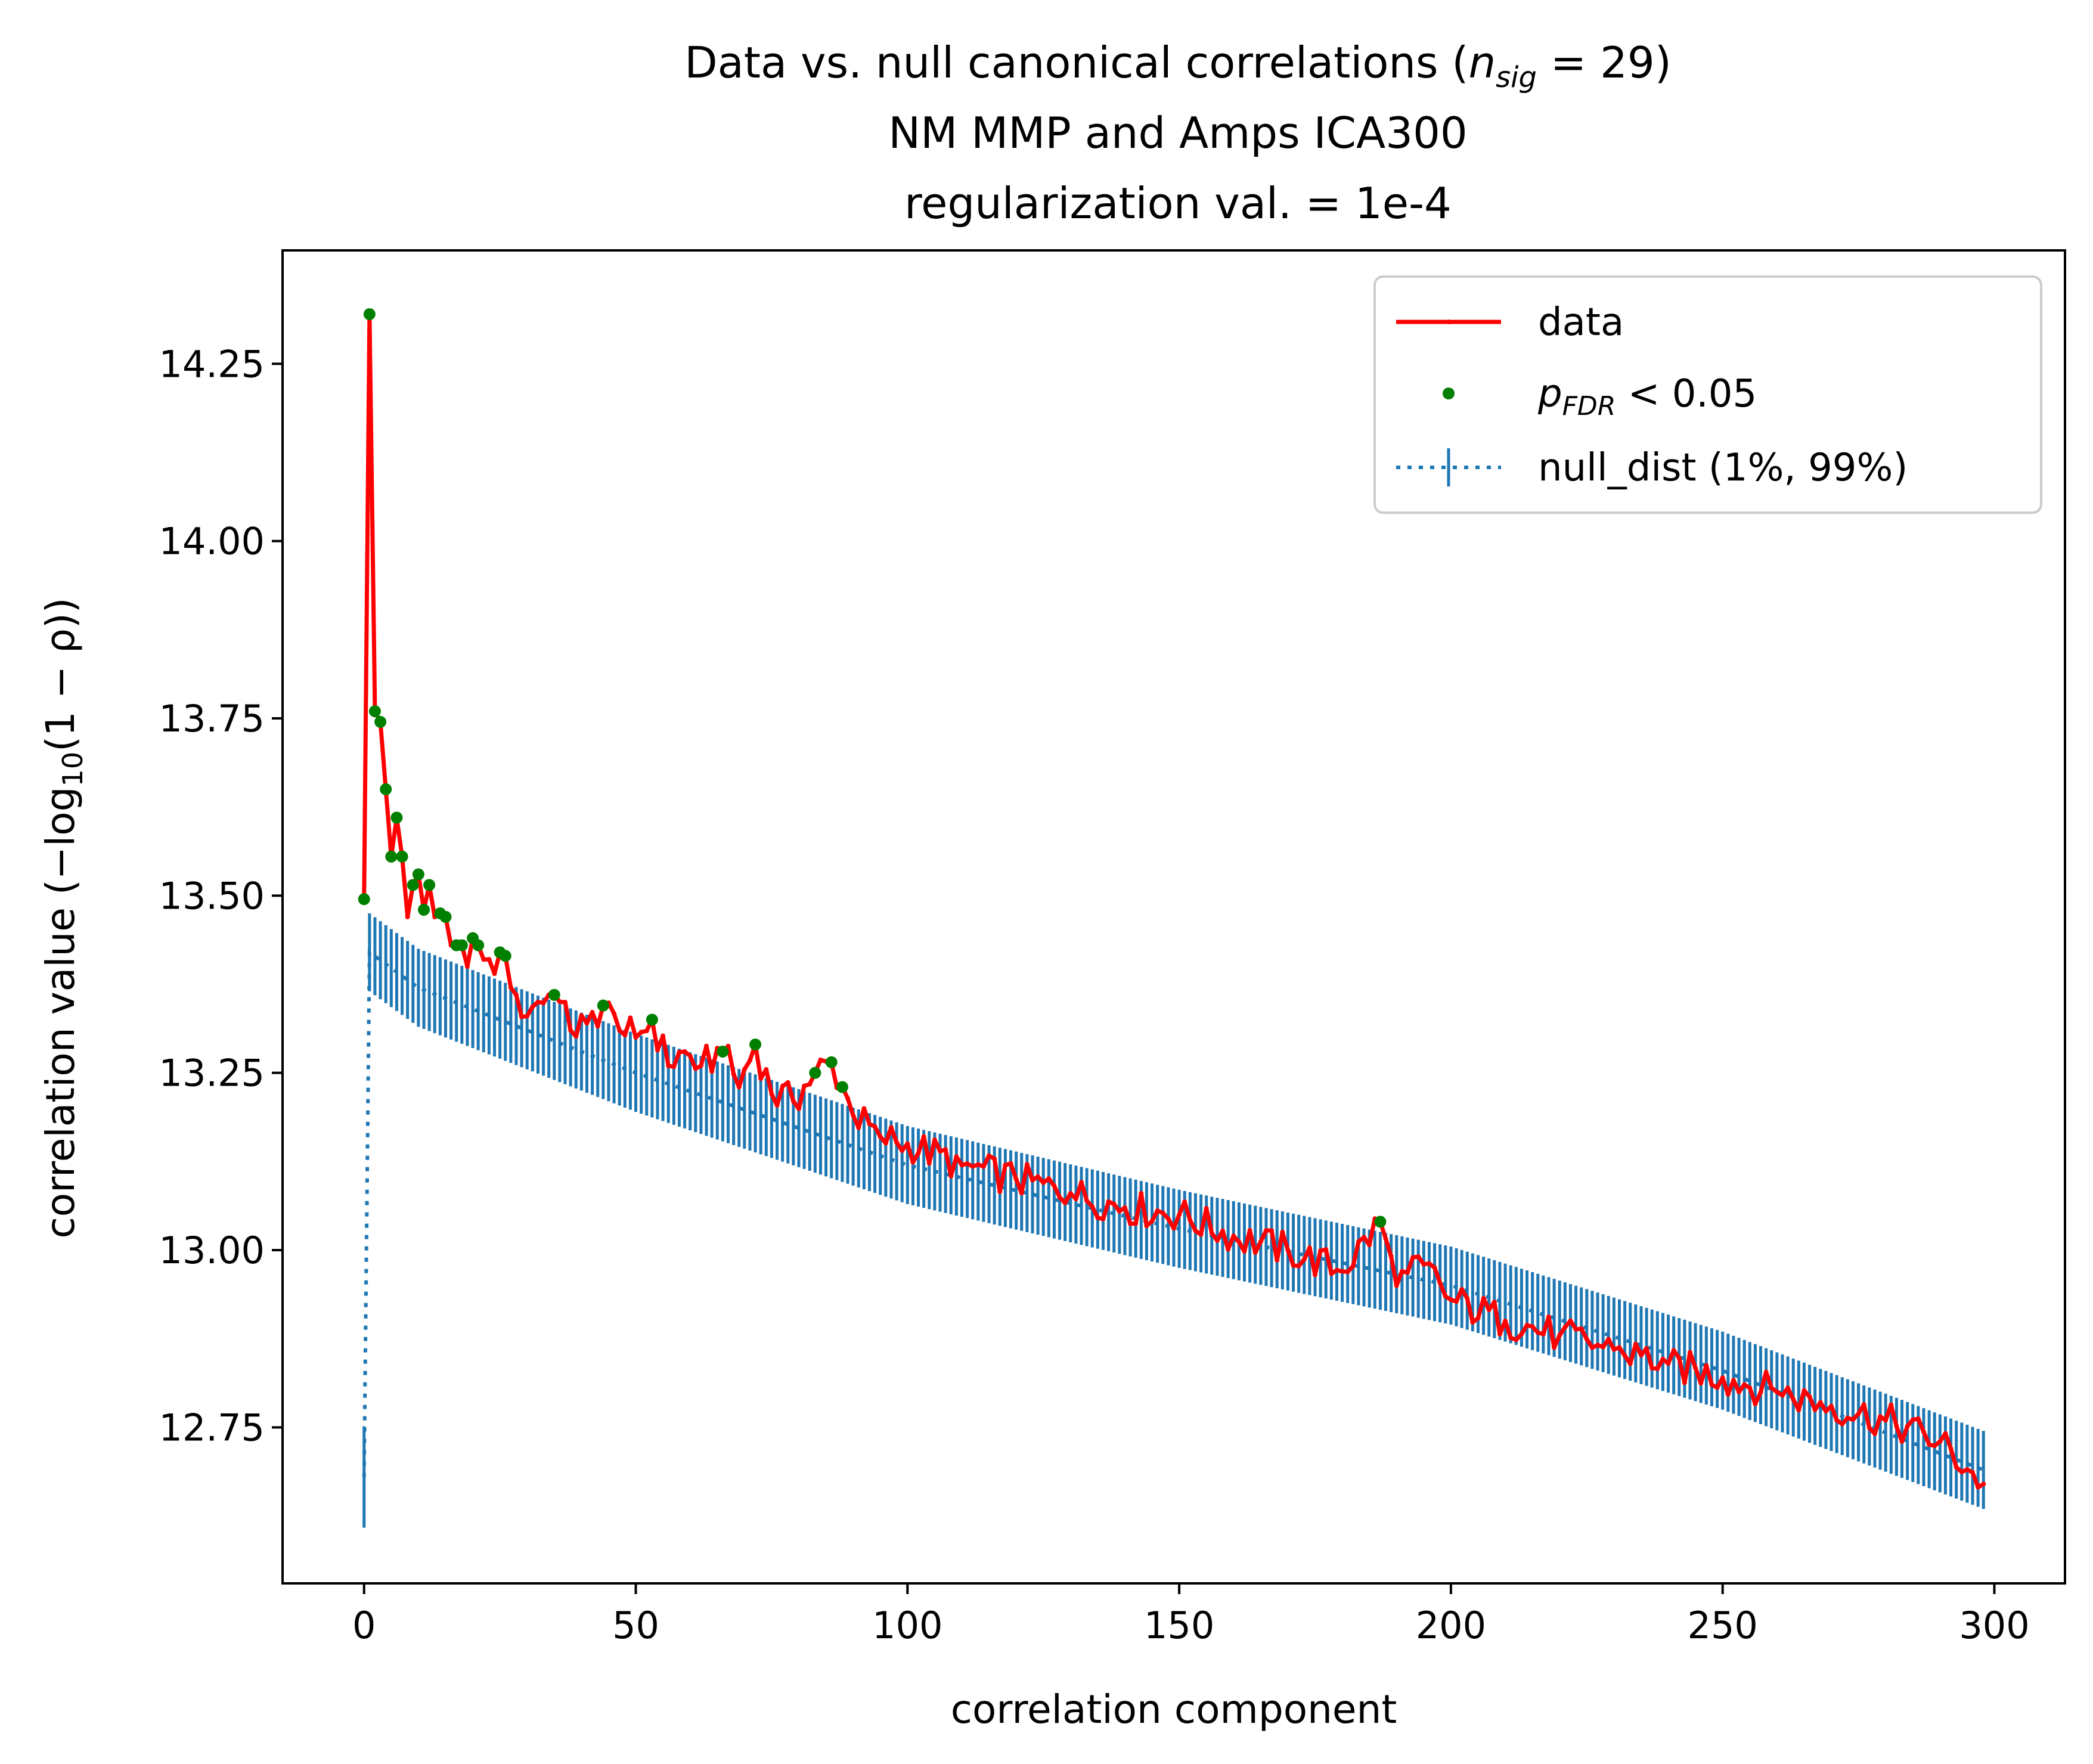 This screenshot has width=2093, height=1764. What do you see at coordinates (212, 1073) in the screenshot?
I see `y-tick-label: 13.25` at bounding box center [212, 1073].